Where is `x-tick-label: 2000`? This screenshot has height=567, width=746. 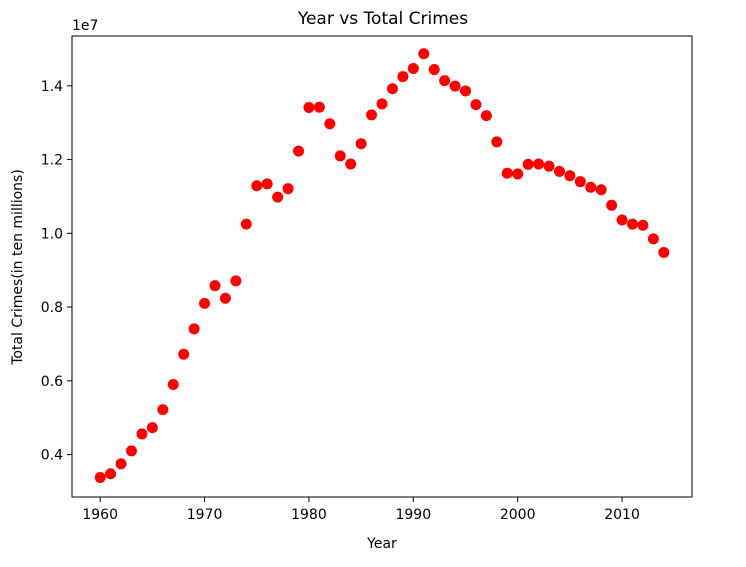 x-tick-label: 2000 is located at coordinates (518, 515).